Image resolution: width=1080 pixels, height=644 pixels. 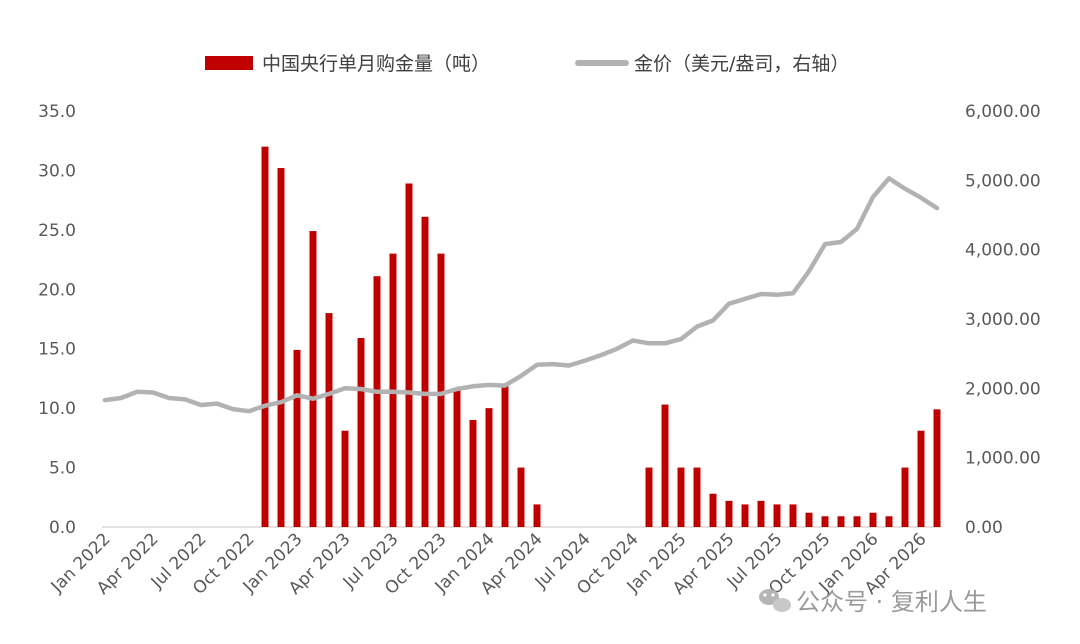 What do you see at coordinates (1003, 459) in the screenshot?
I see `right-tick-label: 1,000.00` at bounding box center [1003, 459].